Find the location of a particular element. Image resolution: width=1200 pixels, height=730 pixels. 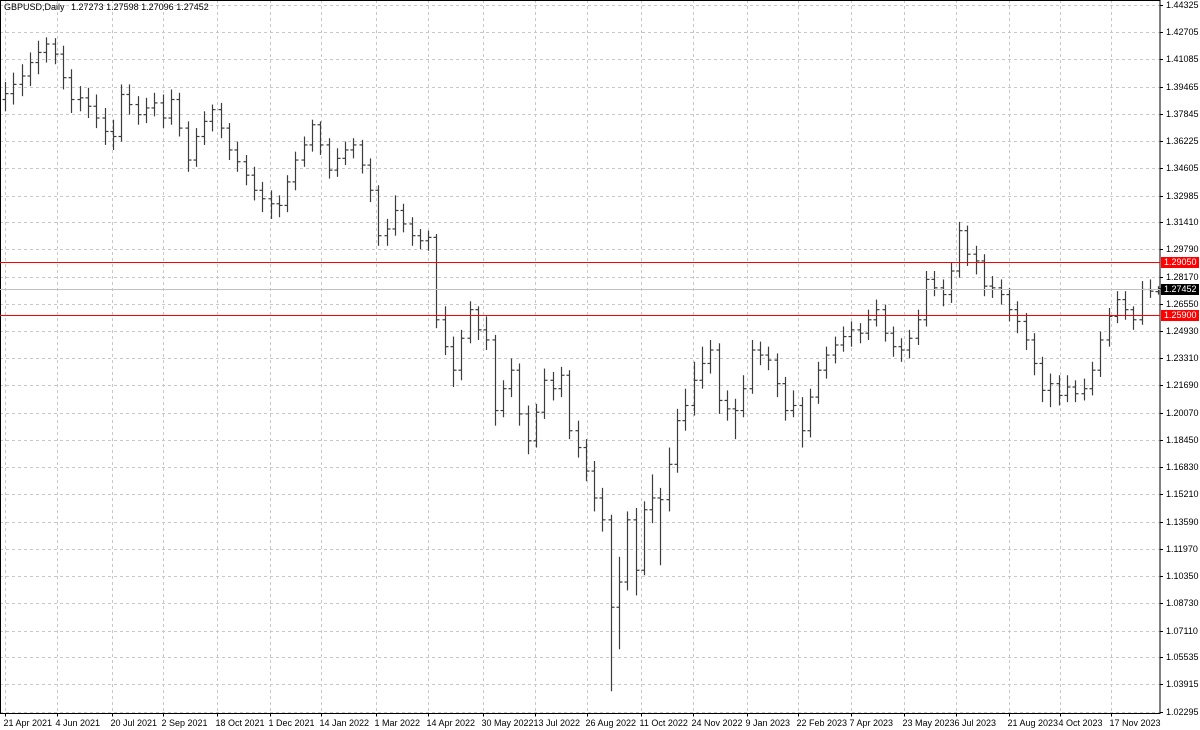

x-tick-label: 21 Apr 2021 is located at coordinates (28, 723).